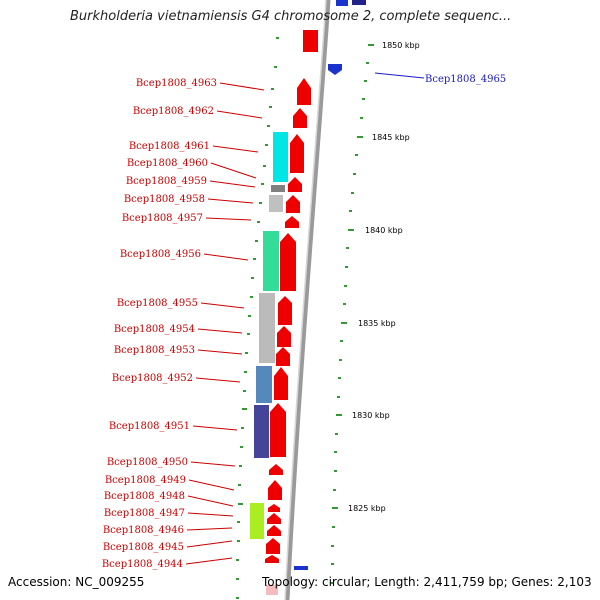 The width and height of the screenshot is (600, 600). What do you see at coordinates (371, 415) in the screenshot?
I see `scale-label-1830: 1830 kbp` at bounding box center [371, 415].